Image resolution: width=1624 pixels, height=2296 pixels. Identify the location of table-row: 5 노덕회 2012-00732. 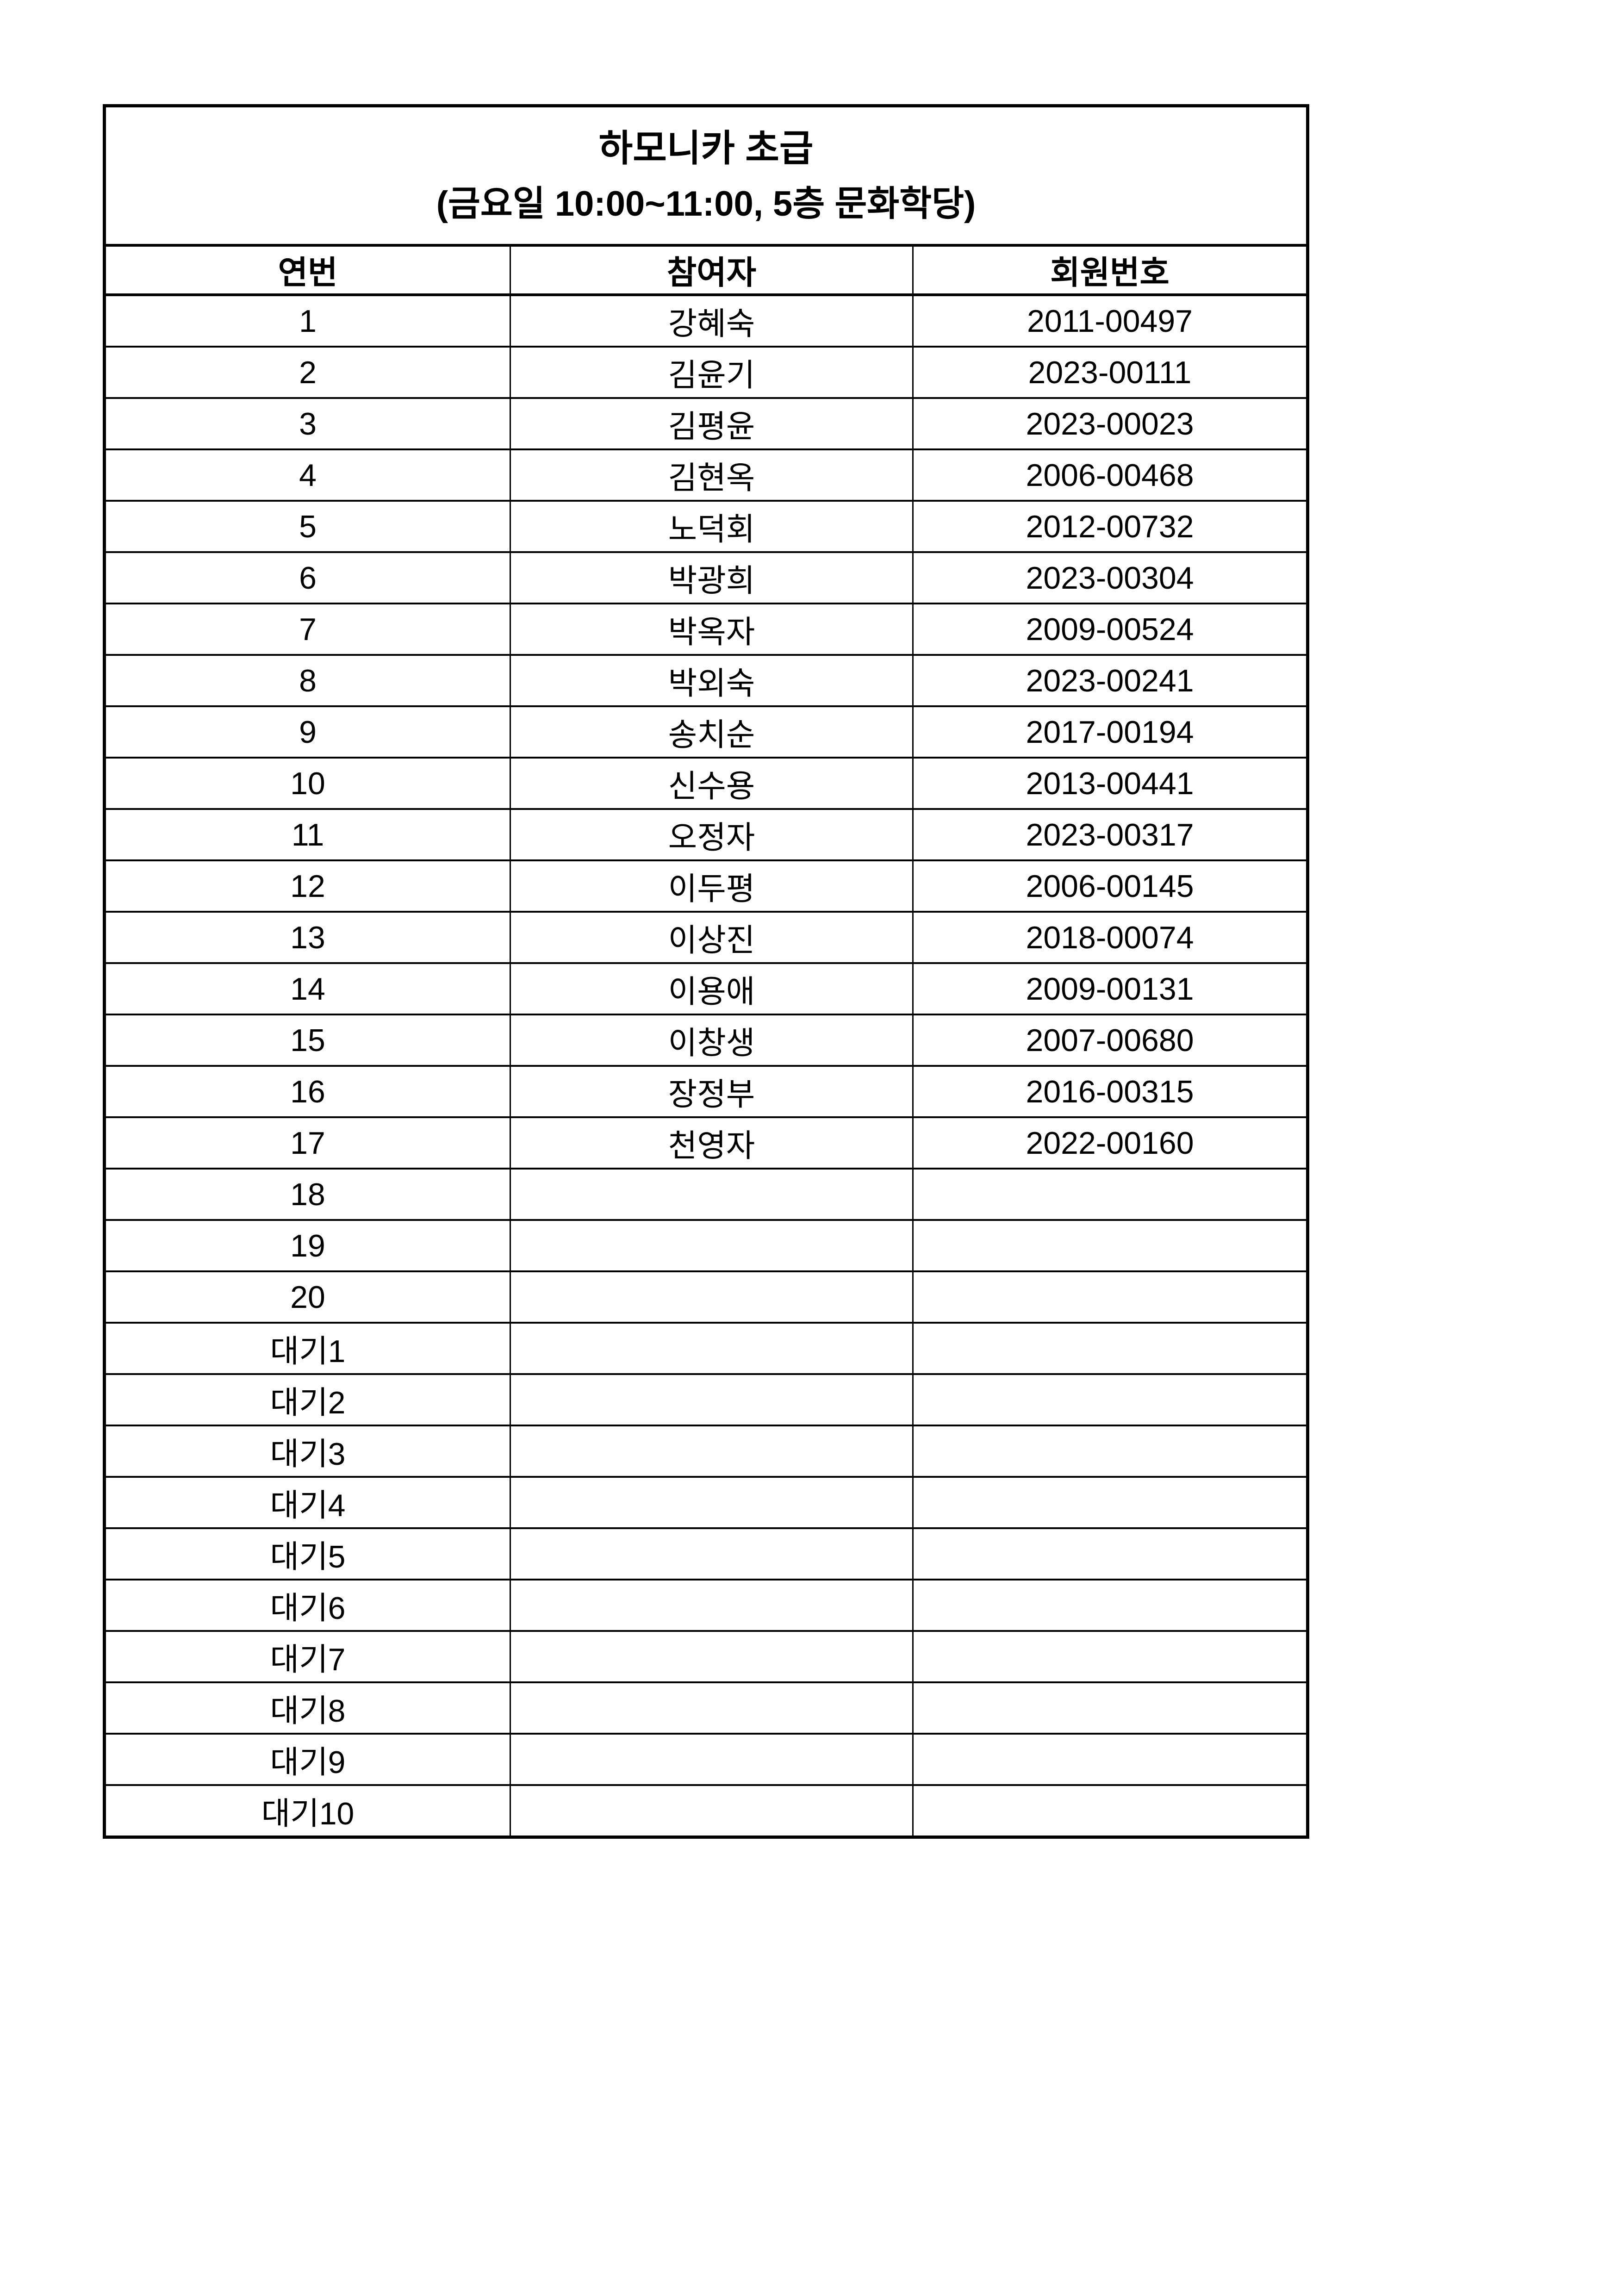
(706, 526).